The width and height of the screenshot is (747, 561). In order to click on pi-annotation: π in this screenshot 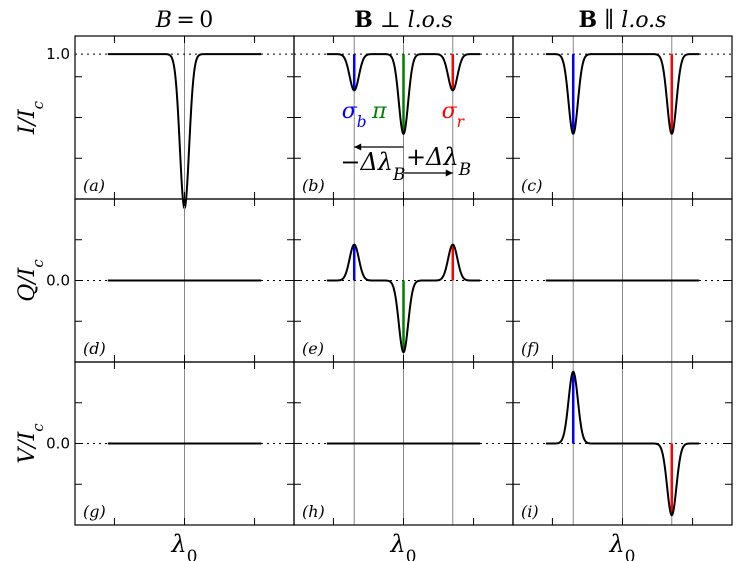, I will do `click(379, 111)`.